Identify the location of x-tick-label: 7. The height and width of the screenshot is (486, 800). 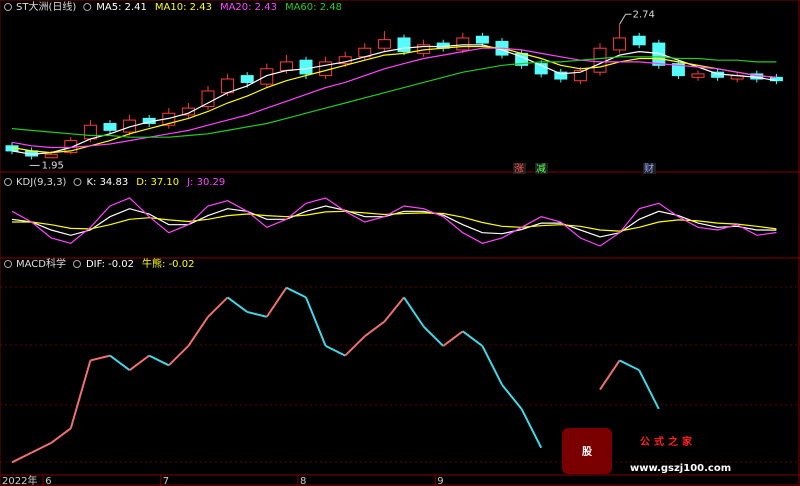
(166, 481).